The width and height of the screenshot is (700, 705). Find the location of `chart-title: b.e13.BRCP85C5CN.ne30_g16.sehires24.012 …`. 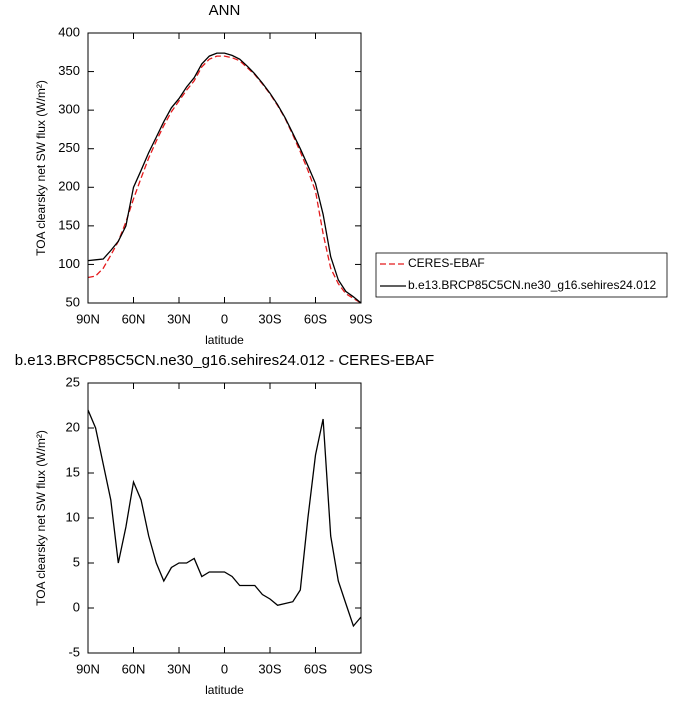

chart-title: b.e13.BRCP85C5CN.ne30_g16.sehires24.012 … is located at coordinates (224, 360).